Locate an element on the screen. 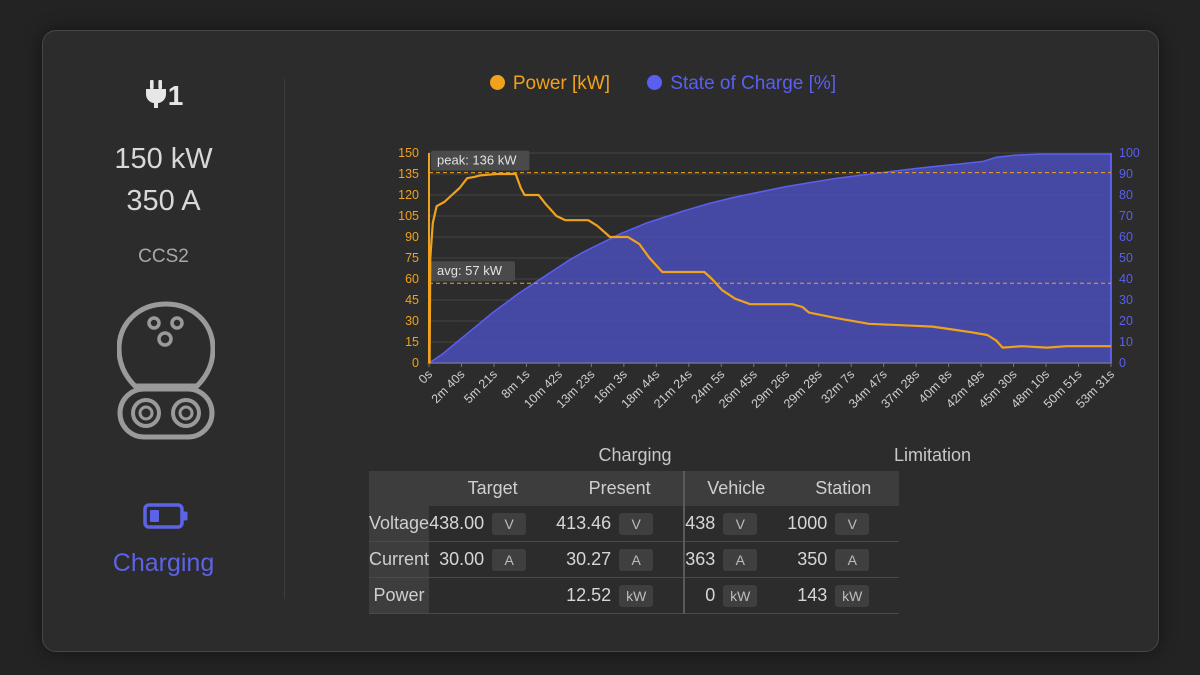 Image resolution: width=1200 pixels, height=675 pixels. connector-id: 1 is located at coordinates (175, 95).